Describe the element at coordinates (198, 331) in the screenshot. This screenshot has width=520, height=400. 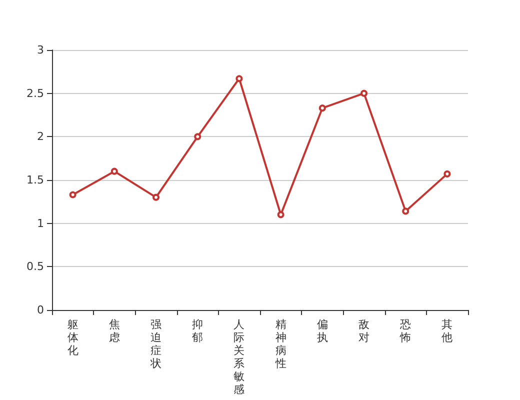
I see `x-tick-label: 抑郁` at that location.